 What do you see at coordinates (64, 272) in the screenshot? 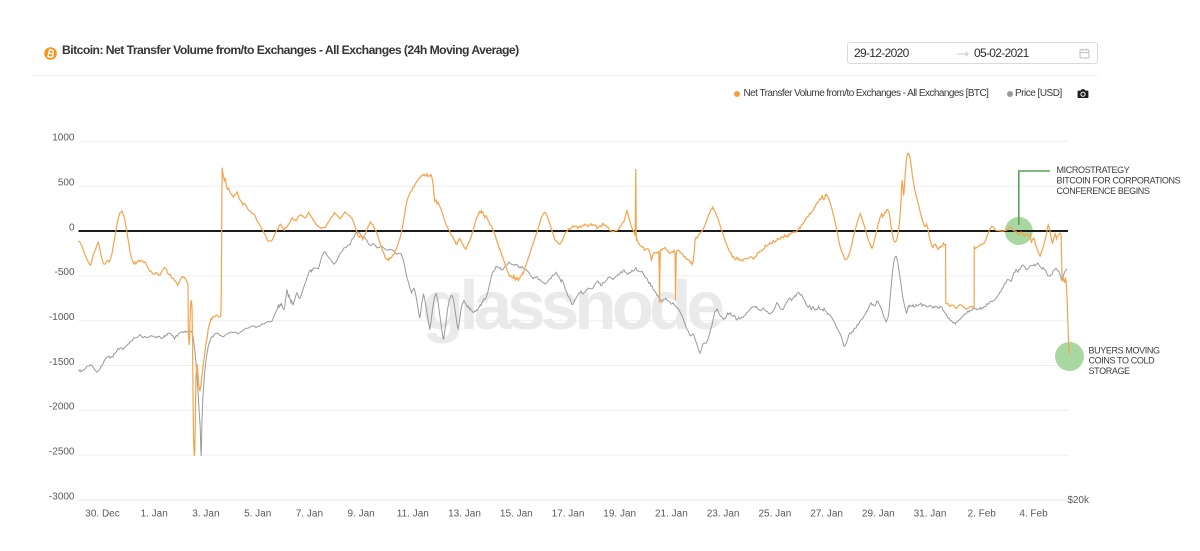
I see `svg-text: -500` at bounding box center [64, 272].